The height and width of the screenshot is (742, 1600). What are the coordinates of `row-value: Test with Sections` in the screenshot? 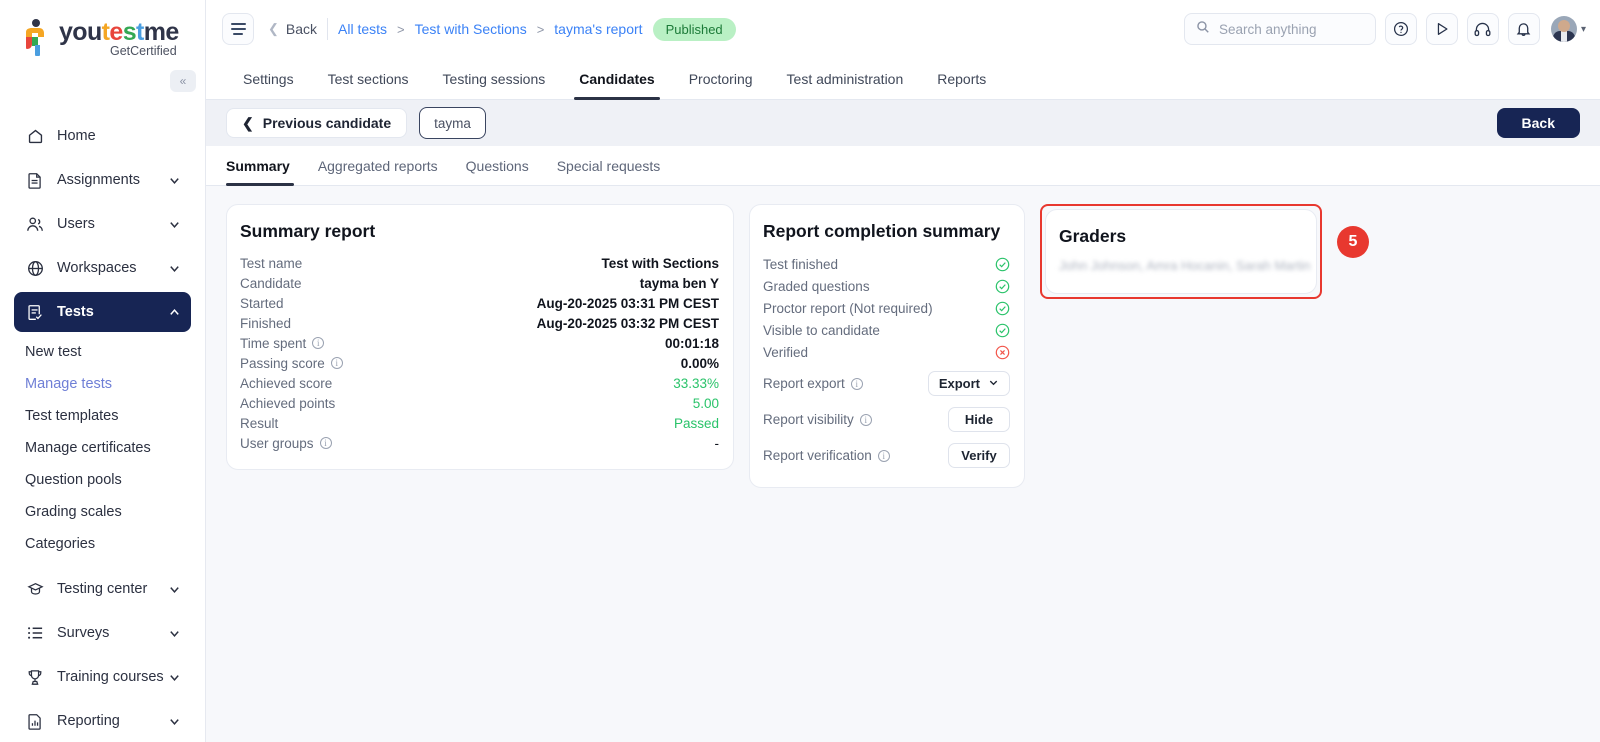 It's located at (660, 263).